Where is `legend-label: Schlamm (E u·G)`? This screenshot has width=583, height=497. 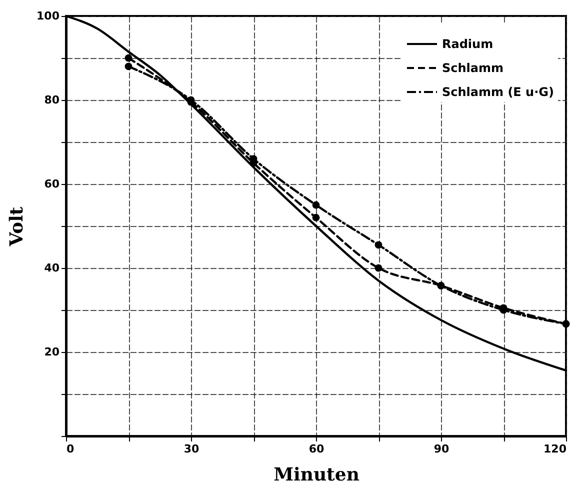 legend-label: Schlamm (E u·G) is located at coordinates (498, 92).